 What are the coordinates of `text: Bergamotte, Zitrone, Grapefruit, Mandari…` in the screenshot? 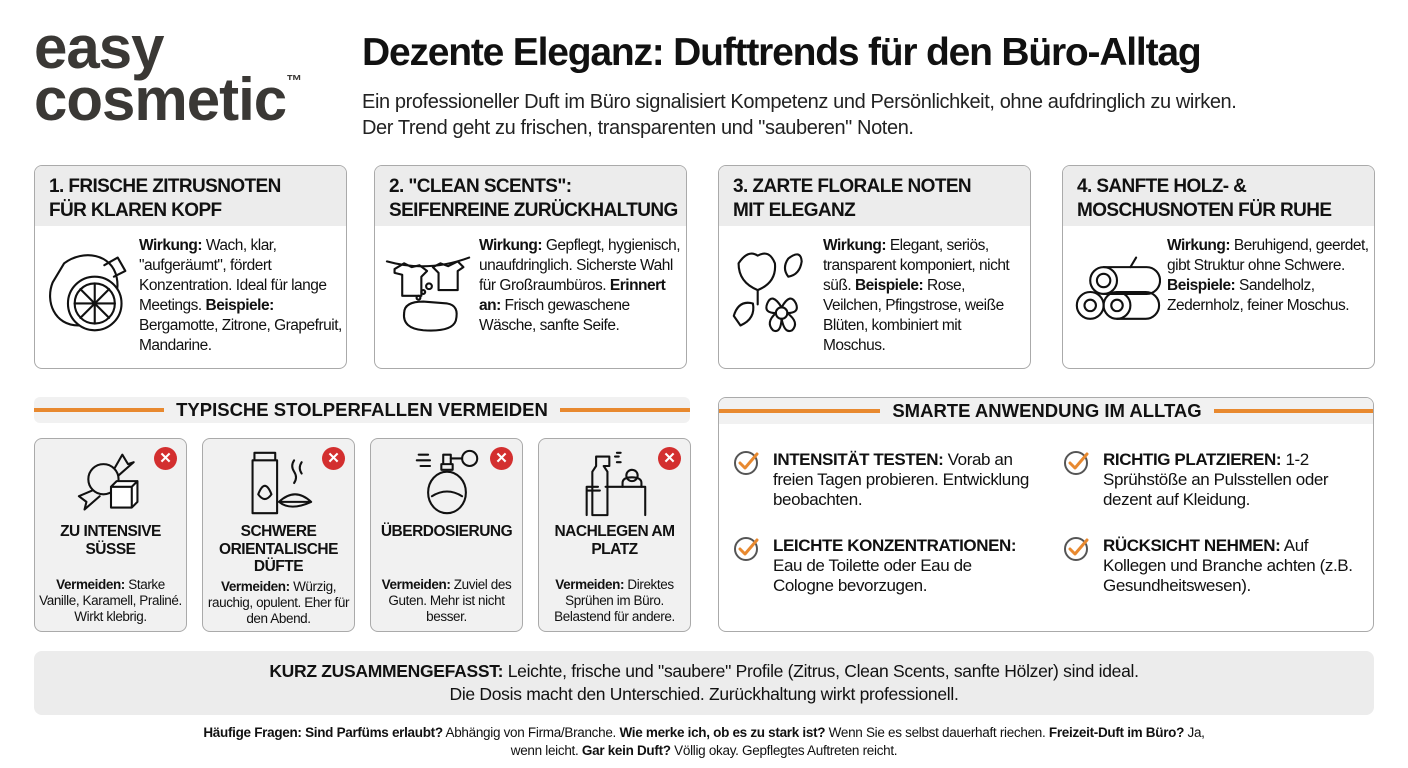 It's located at (240, 335).